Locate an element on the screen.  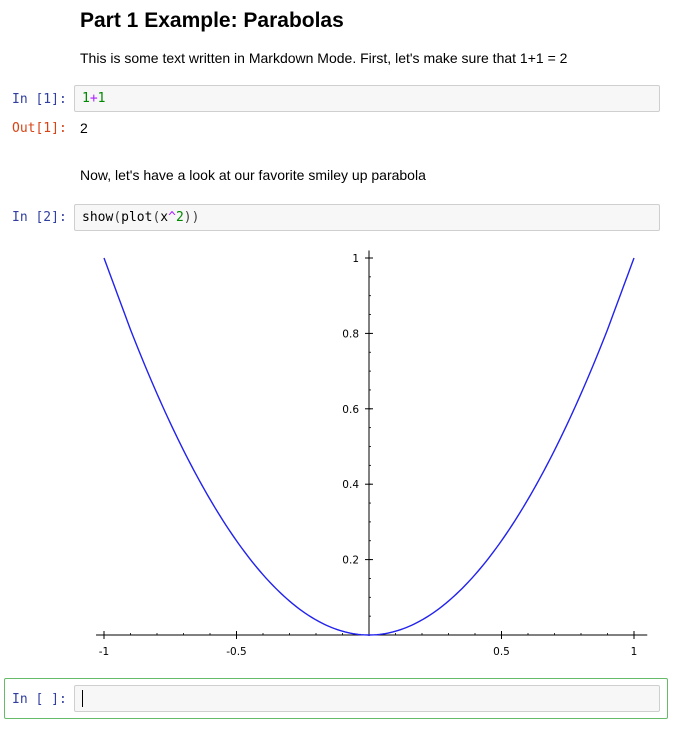
x-tick-label: -0.5 is located at coordinates (236, 652).